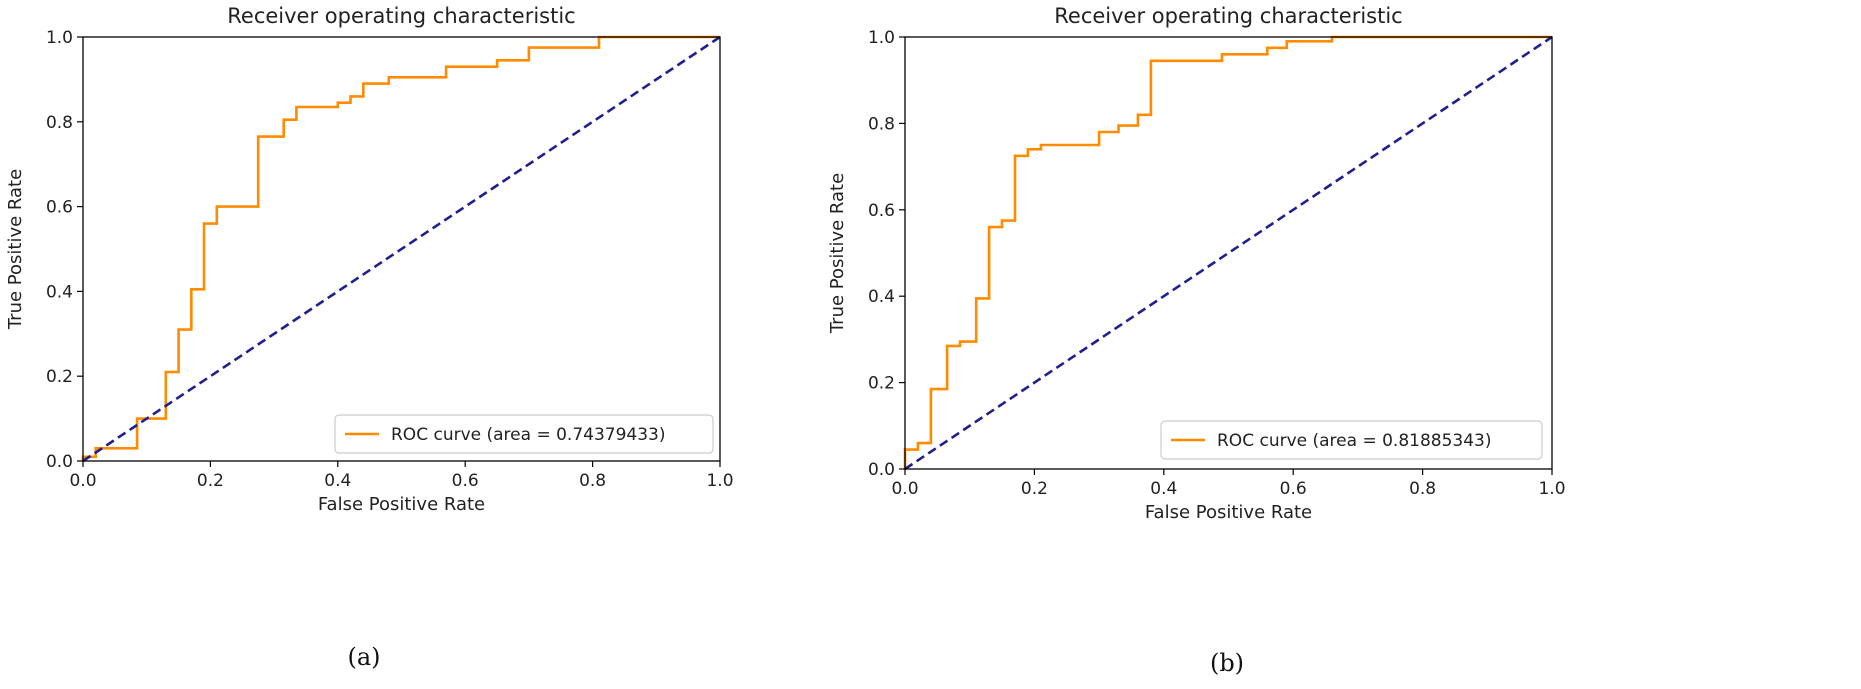 The width and height of the screenshot is (1861, 689). Describe the element at coordinates (528, 435) in the screenshot. I see `legend-entry-label: ROC curve (area = 0.74379433)` at that location.